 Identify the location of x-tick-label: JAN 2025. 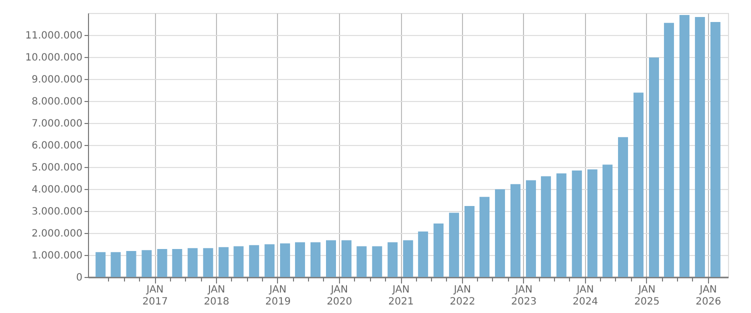
(647, 296).